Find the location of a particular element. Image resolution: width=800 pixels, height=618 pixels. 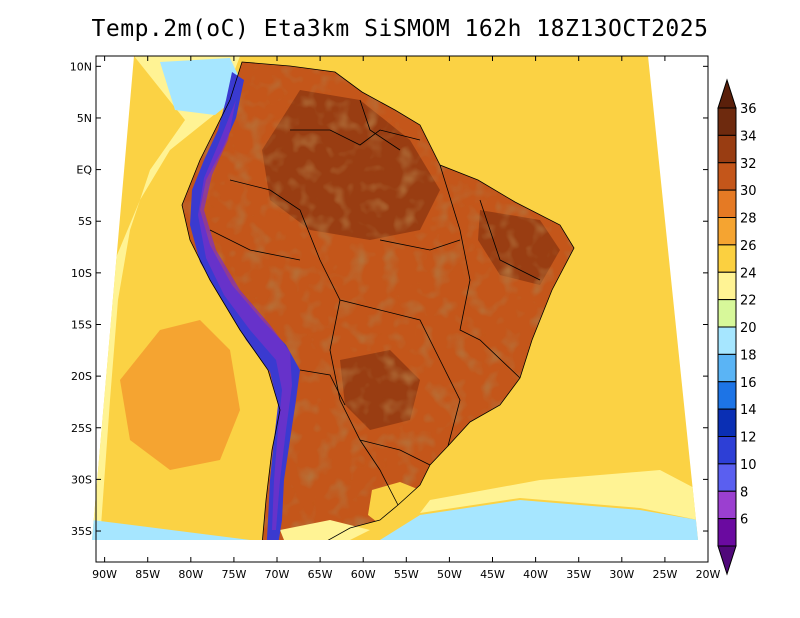

colorbar-label: 18 is located at coordinates (748, 355).